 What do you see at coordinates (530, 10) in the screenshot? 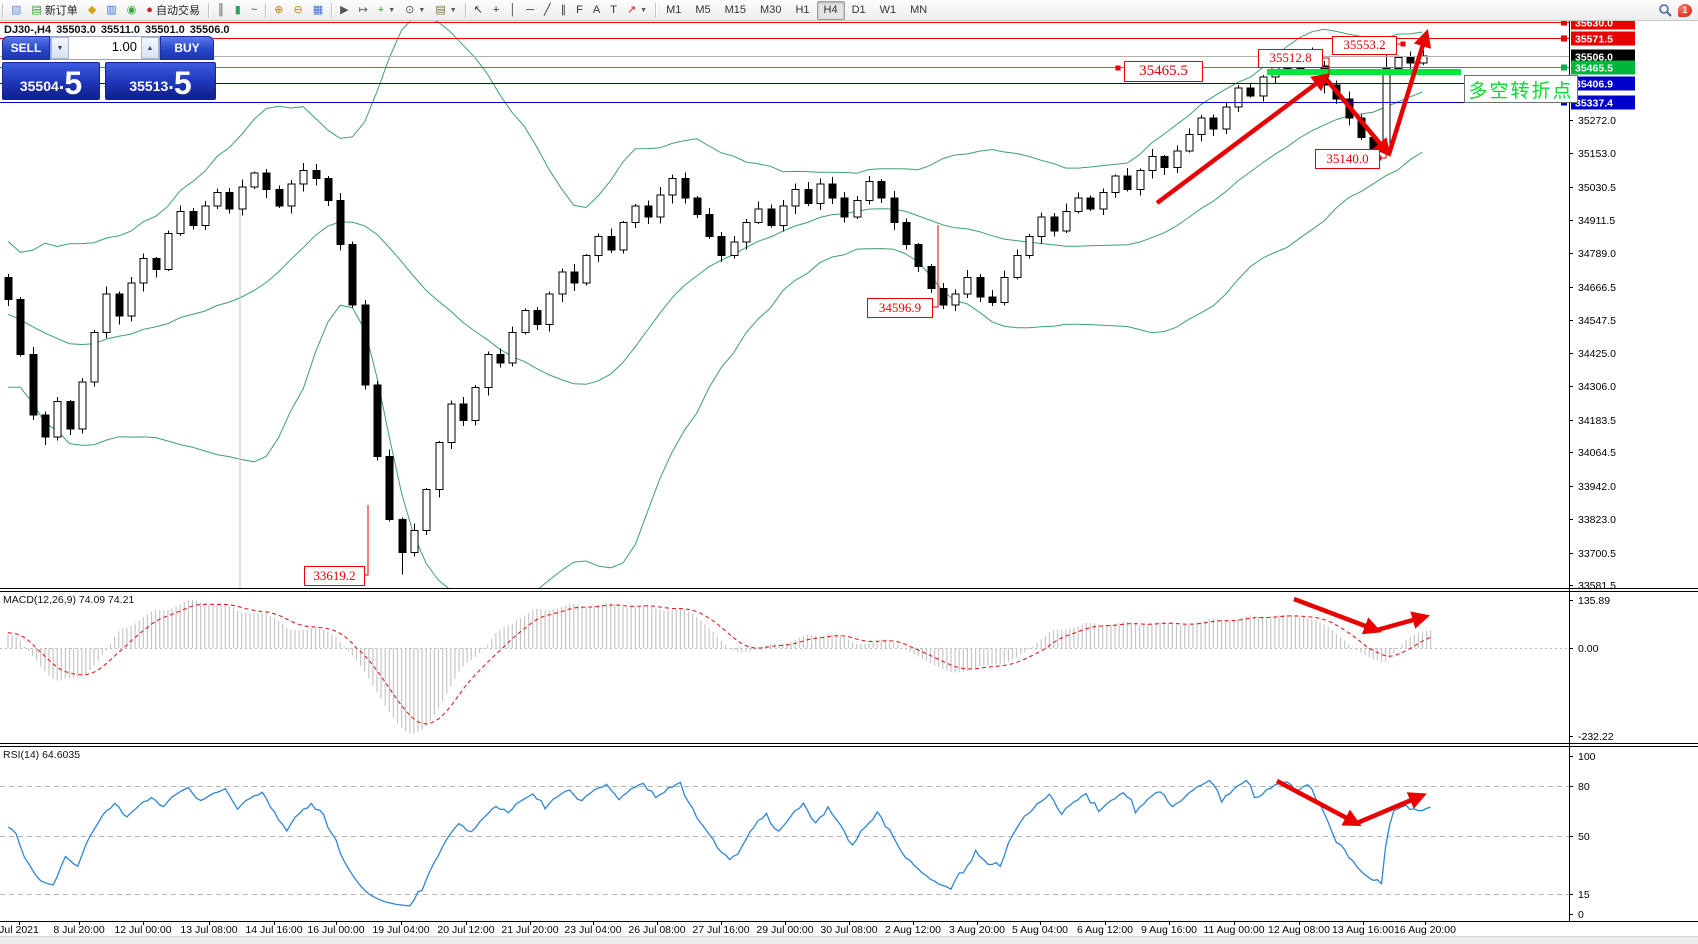
I see `horizontal-line-icon: ─` at bounding box center [530, 10].